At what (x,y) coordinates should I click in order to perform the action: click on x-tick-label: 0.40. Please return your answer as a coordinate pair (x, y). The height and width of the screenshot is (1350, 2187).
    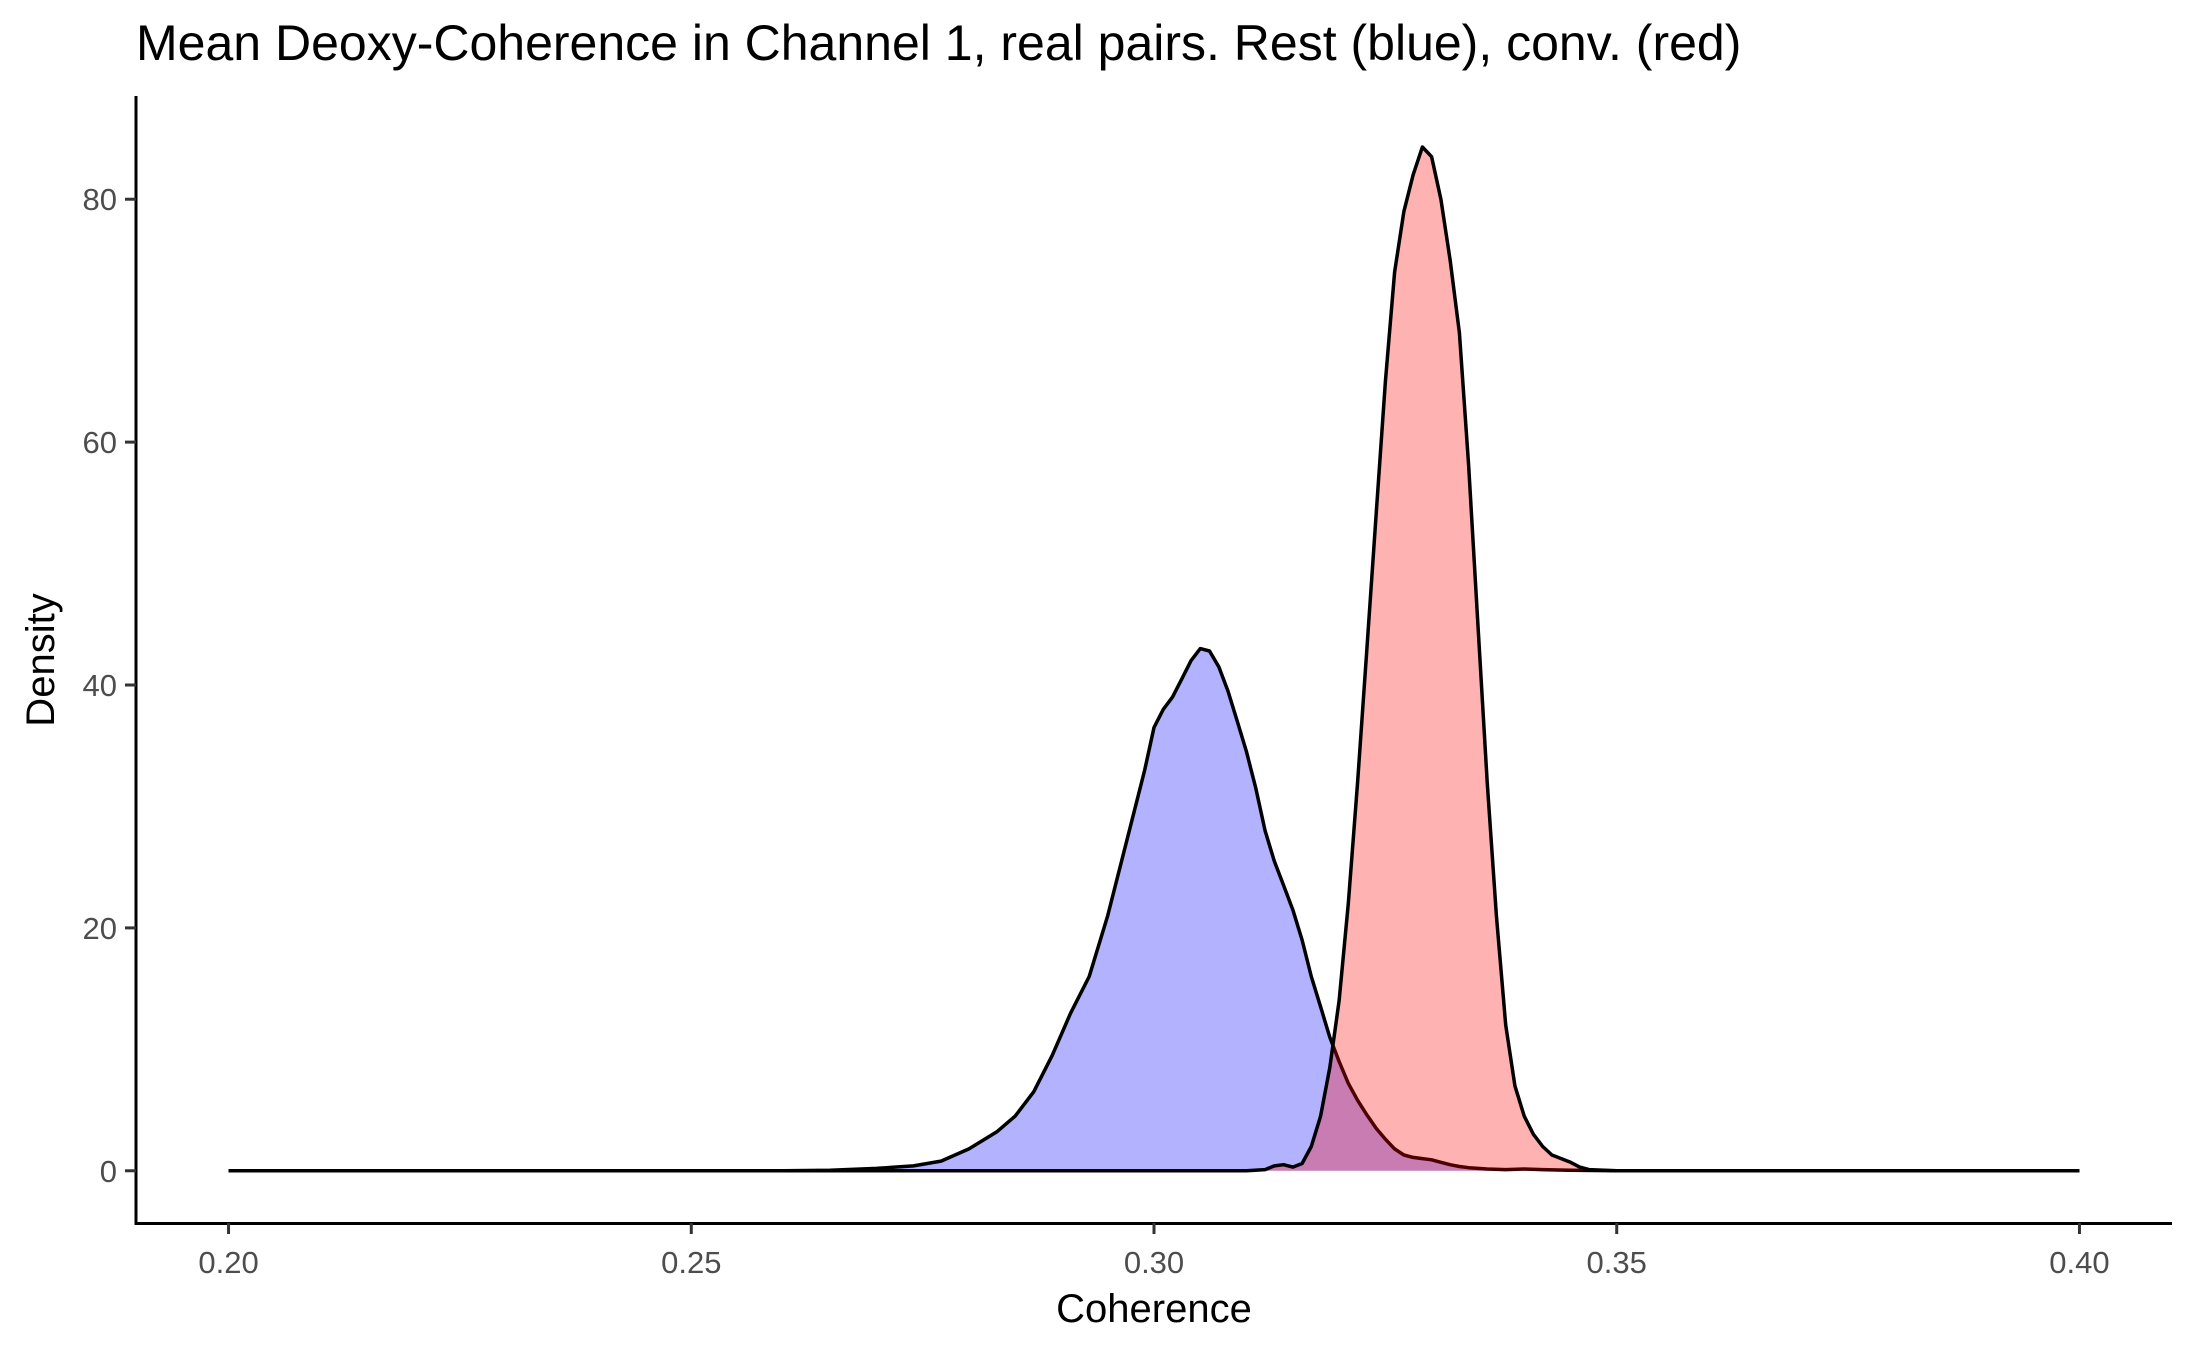
    Looking at the image, I should click on (2079, 1262).